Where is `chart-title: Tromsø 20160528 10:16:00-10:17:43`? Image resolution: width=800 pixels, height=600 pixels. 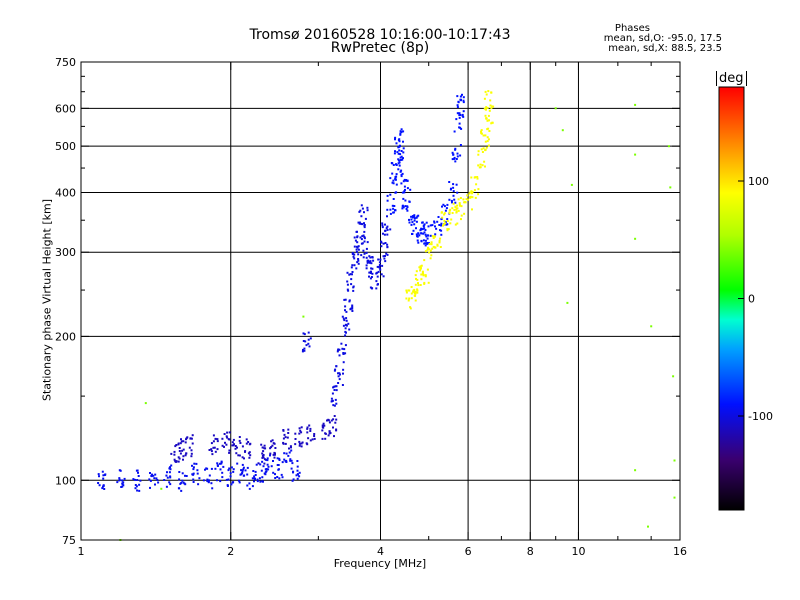 chart-title: Tromsø 20160528 10:16:00-10:17:43 is located at coordinates (380, 35).